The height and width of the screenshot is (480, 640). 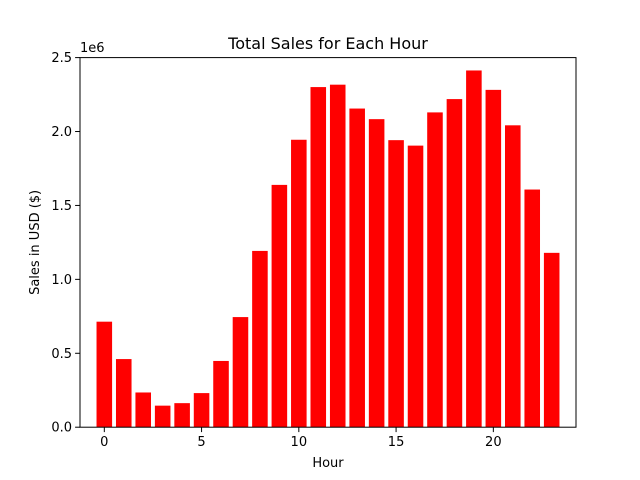 I want to click on y-tick-label: 0.0, so click(x=61, y=428).